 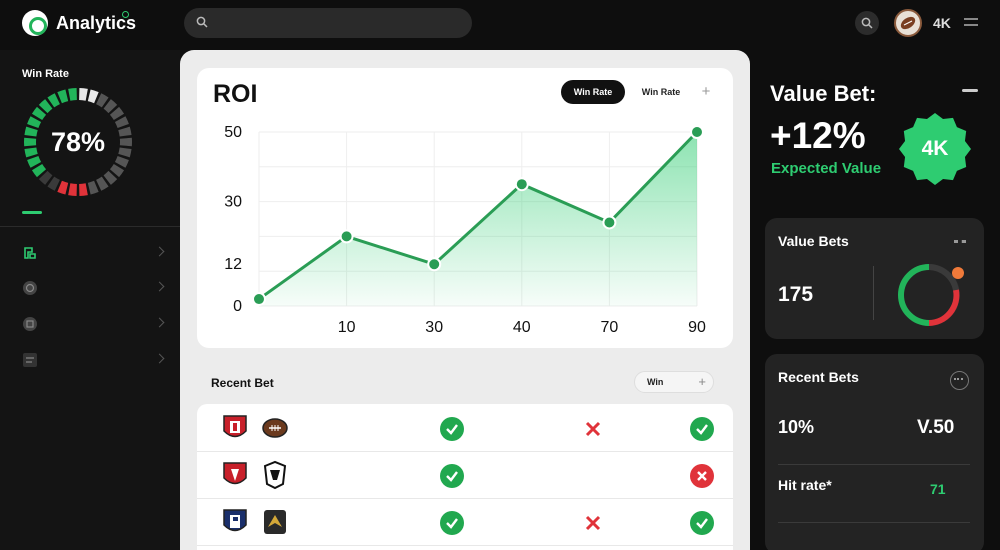 I want to click on add-tab-button: +, so click(x=706, y=91).